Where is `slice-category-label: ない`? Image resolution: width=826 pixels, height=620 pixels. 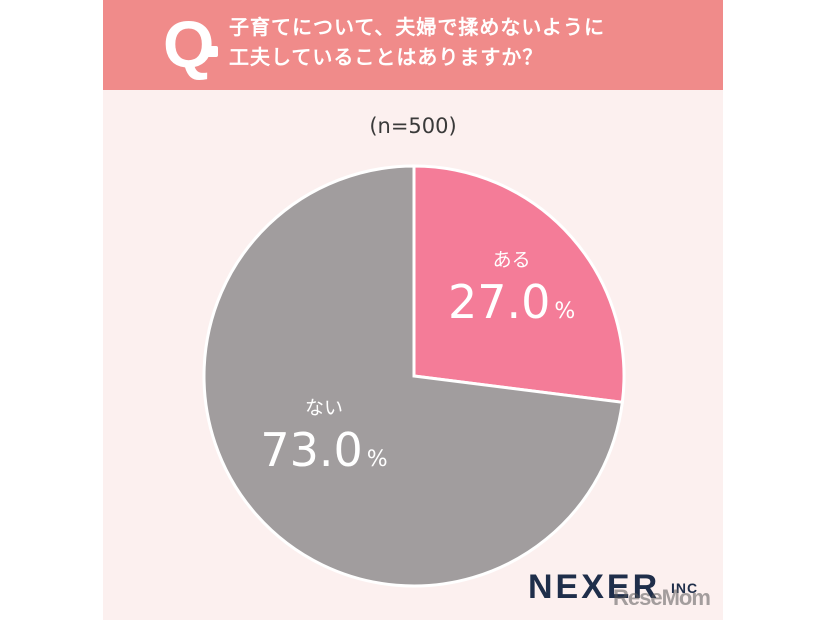 slice-category-label: ない is located at coordinates (324, 408).